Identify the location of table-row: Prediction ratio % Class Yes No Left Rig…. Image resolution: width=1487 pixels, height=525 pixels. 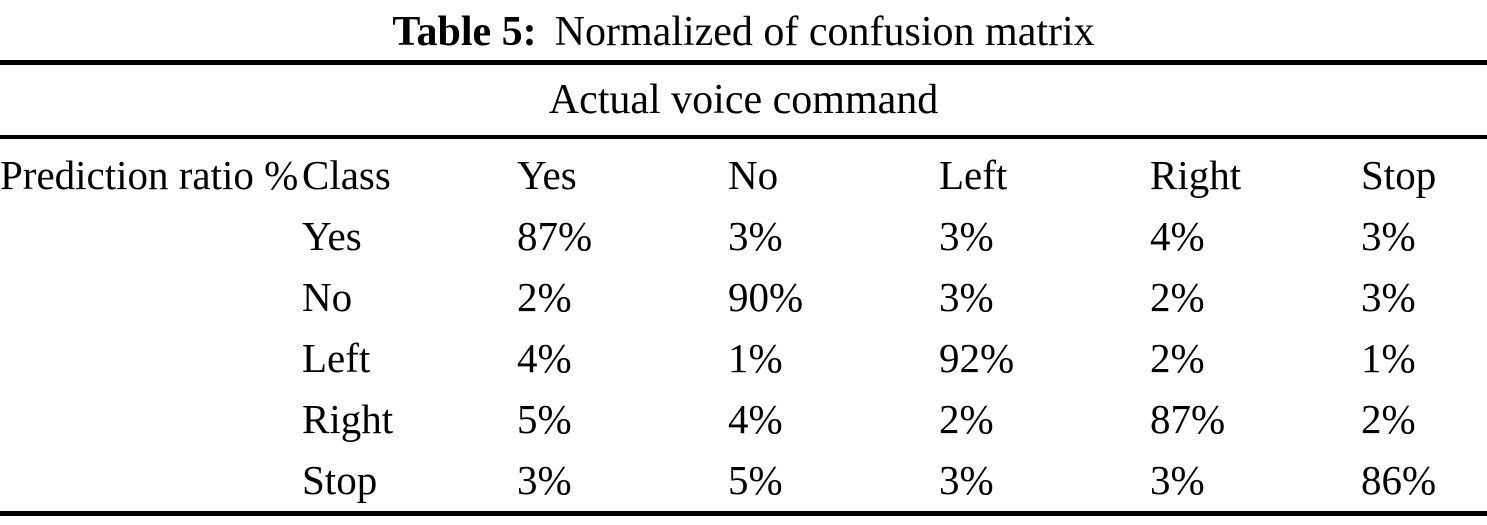
(743, 175).